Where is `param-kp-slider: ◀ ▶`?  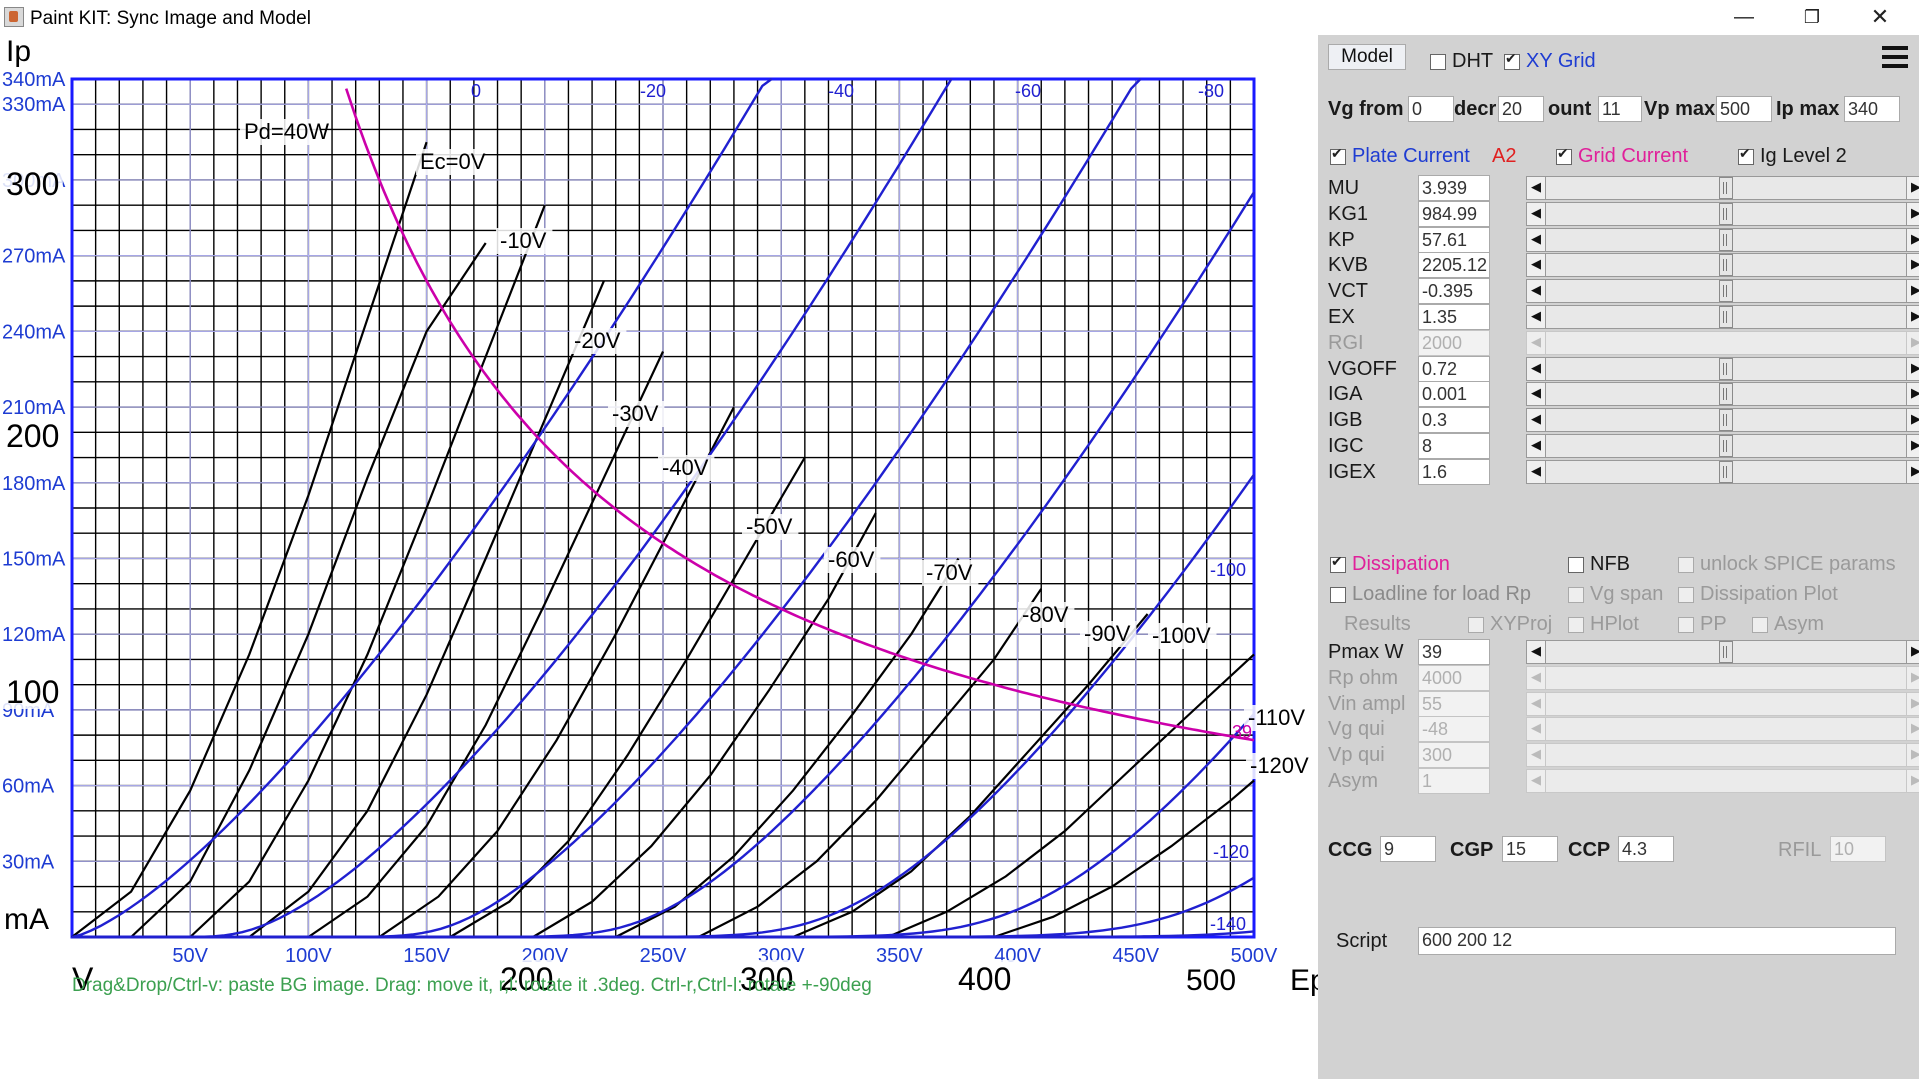 param-kp-slider: ◀ ▶ is located at coordinates (1722, 239).